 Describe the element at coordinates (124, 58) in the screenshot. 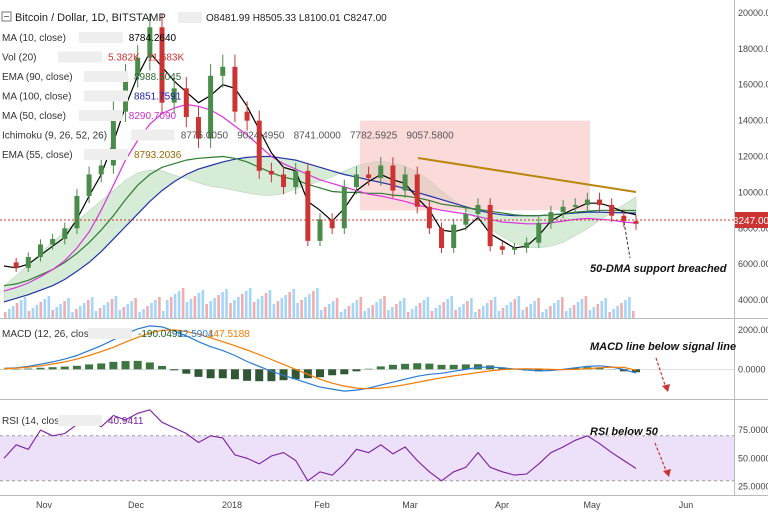

I see `legend-value: 5.382K` at that location.